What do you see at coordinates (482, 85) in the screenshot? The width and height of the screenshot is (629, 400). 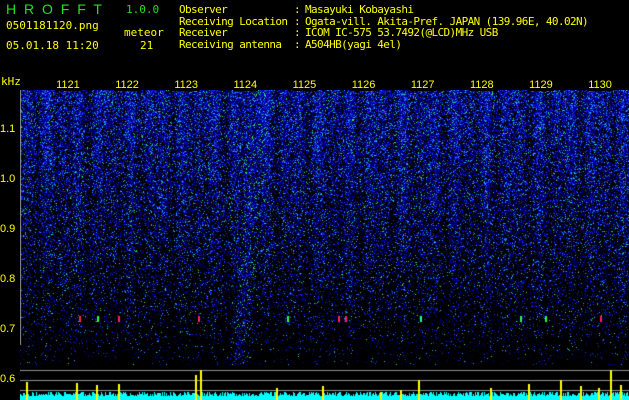 I see `x-tick-label: 1128` at bounding box center [482, 85].